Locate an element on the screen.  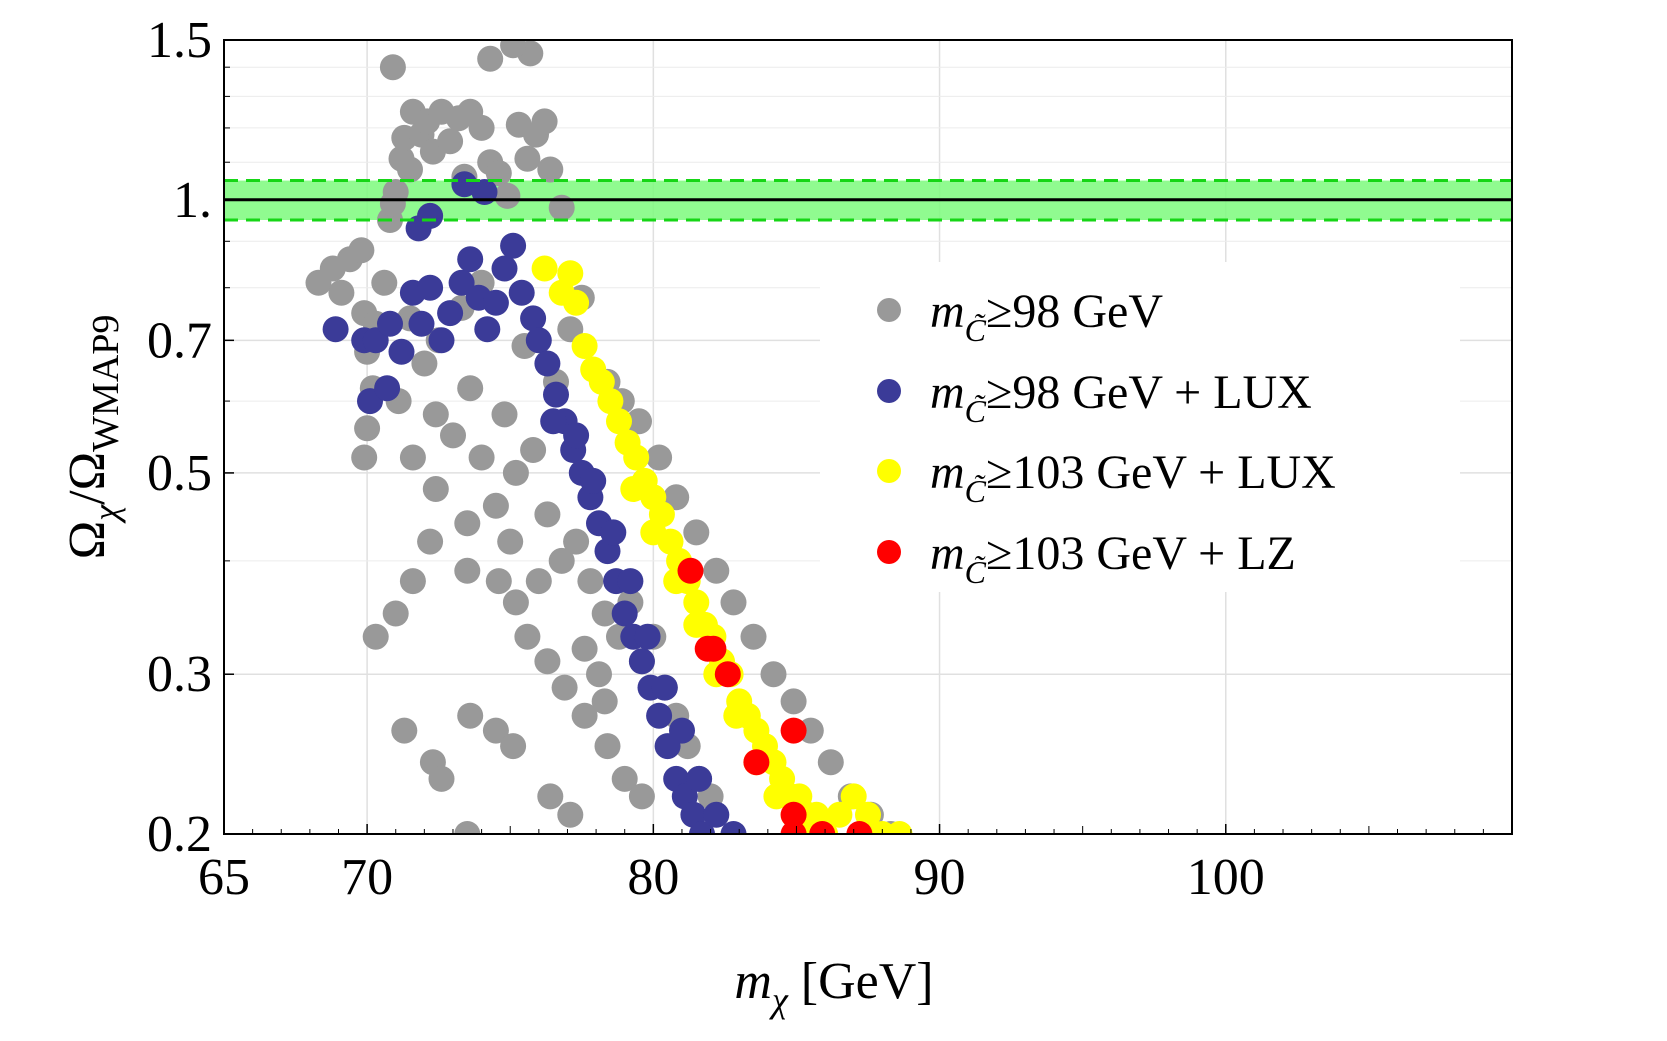
svg-text: mC̃≥103 GeV + LUX is located at coordinates (1133, 477).